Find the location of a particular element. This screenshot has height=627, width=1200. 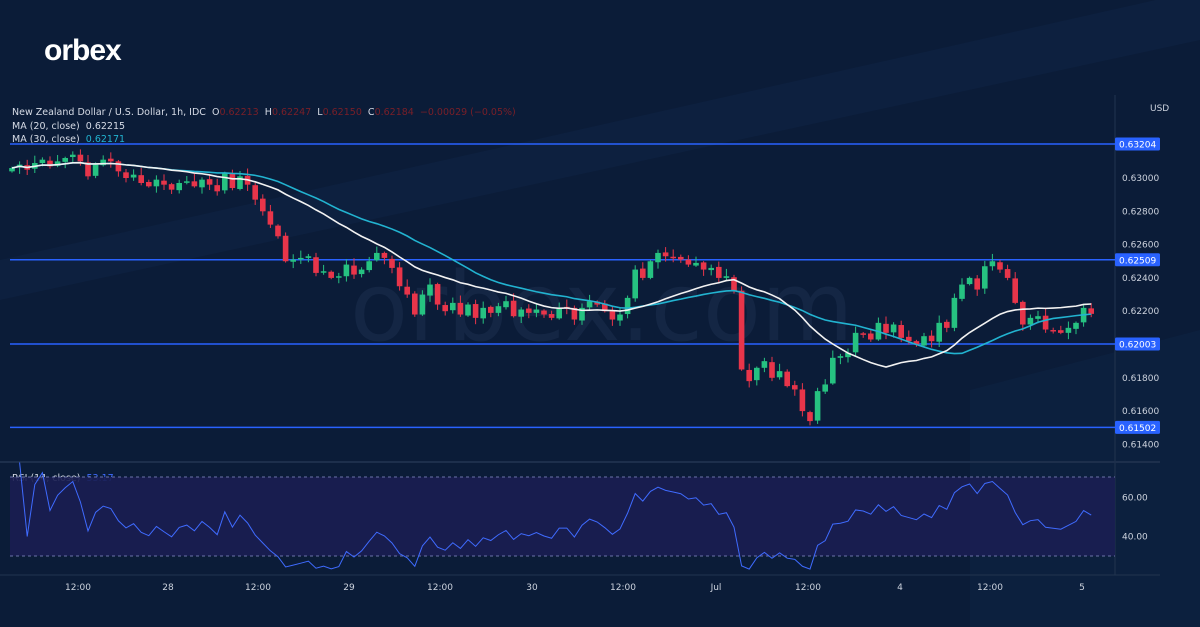

level-price-tag is located at coordinates (1137, 427).